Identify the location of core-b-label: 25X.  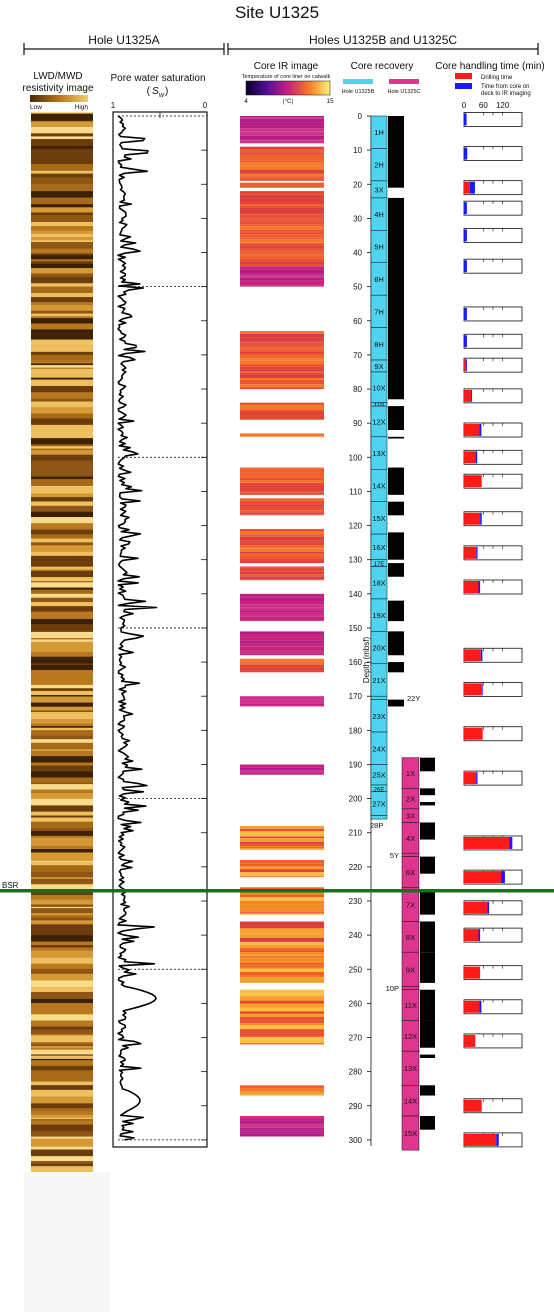
(378, 775).